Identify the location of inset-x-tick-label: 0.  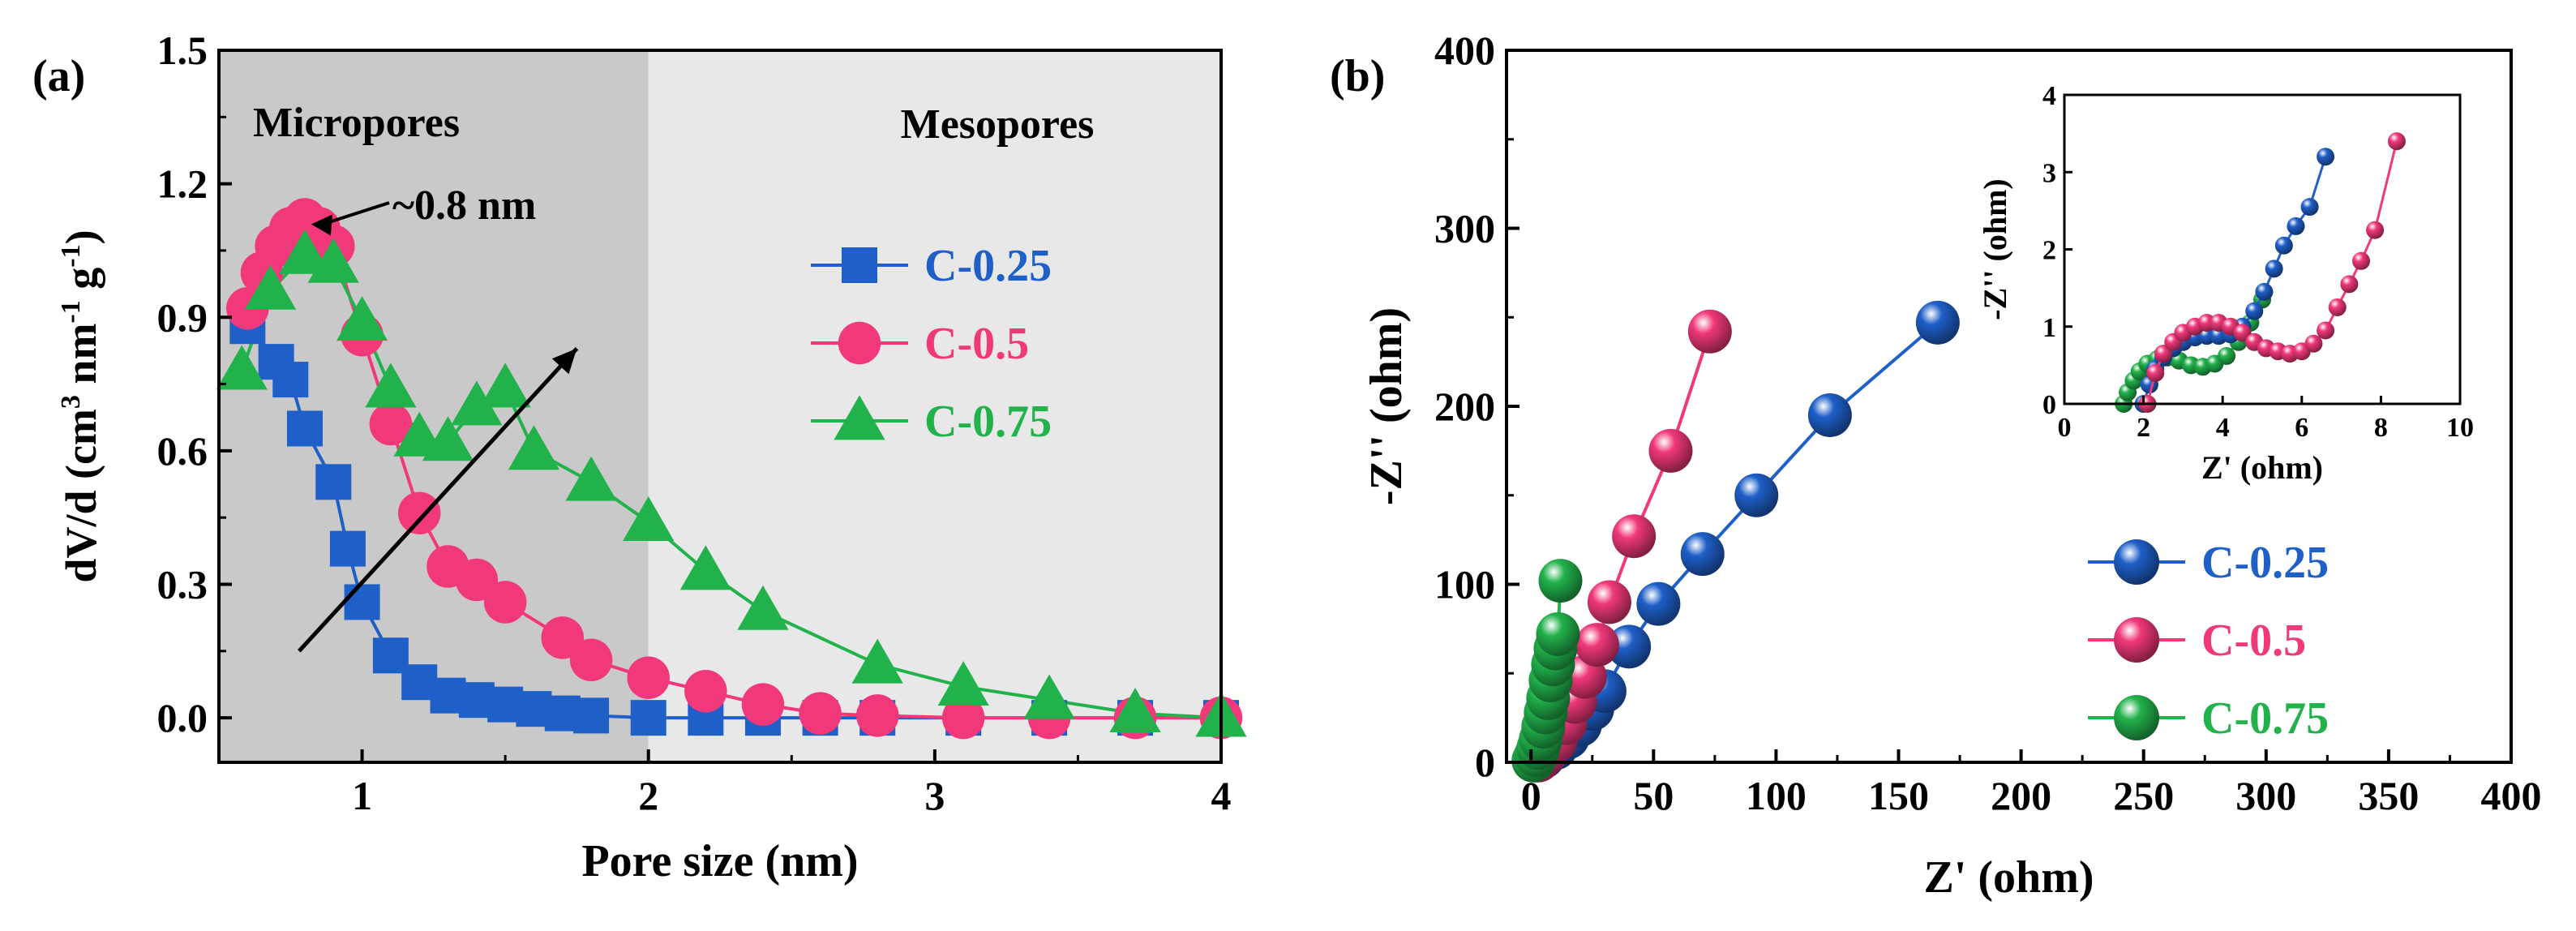
(2065, 428).